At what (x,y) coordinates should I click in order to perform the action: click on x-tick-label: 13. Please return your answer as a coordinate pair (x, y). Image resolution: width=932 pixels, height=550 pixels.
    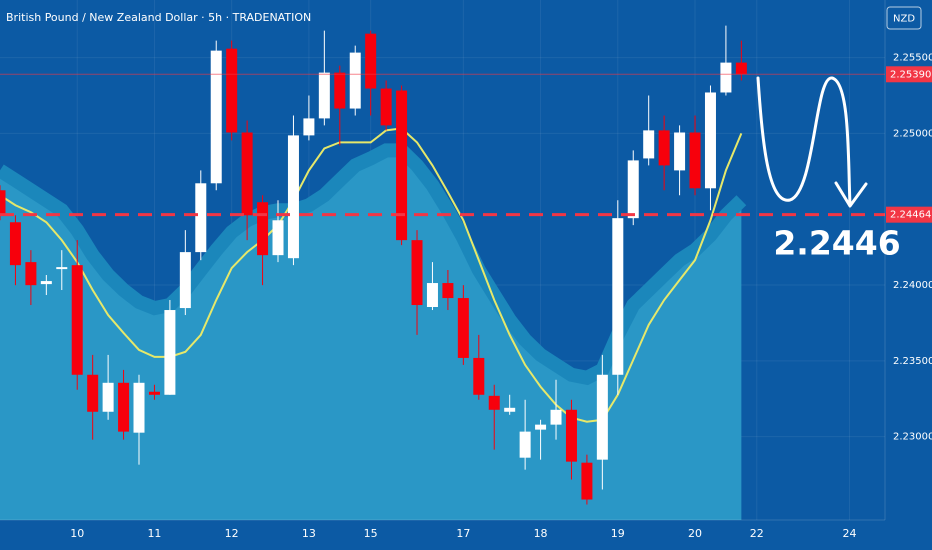
    Looking at the image, I should click on (309, 533).